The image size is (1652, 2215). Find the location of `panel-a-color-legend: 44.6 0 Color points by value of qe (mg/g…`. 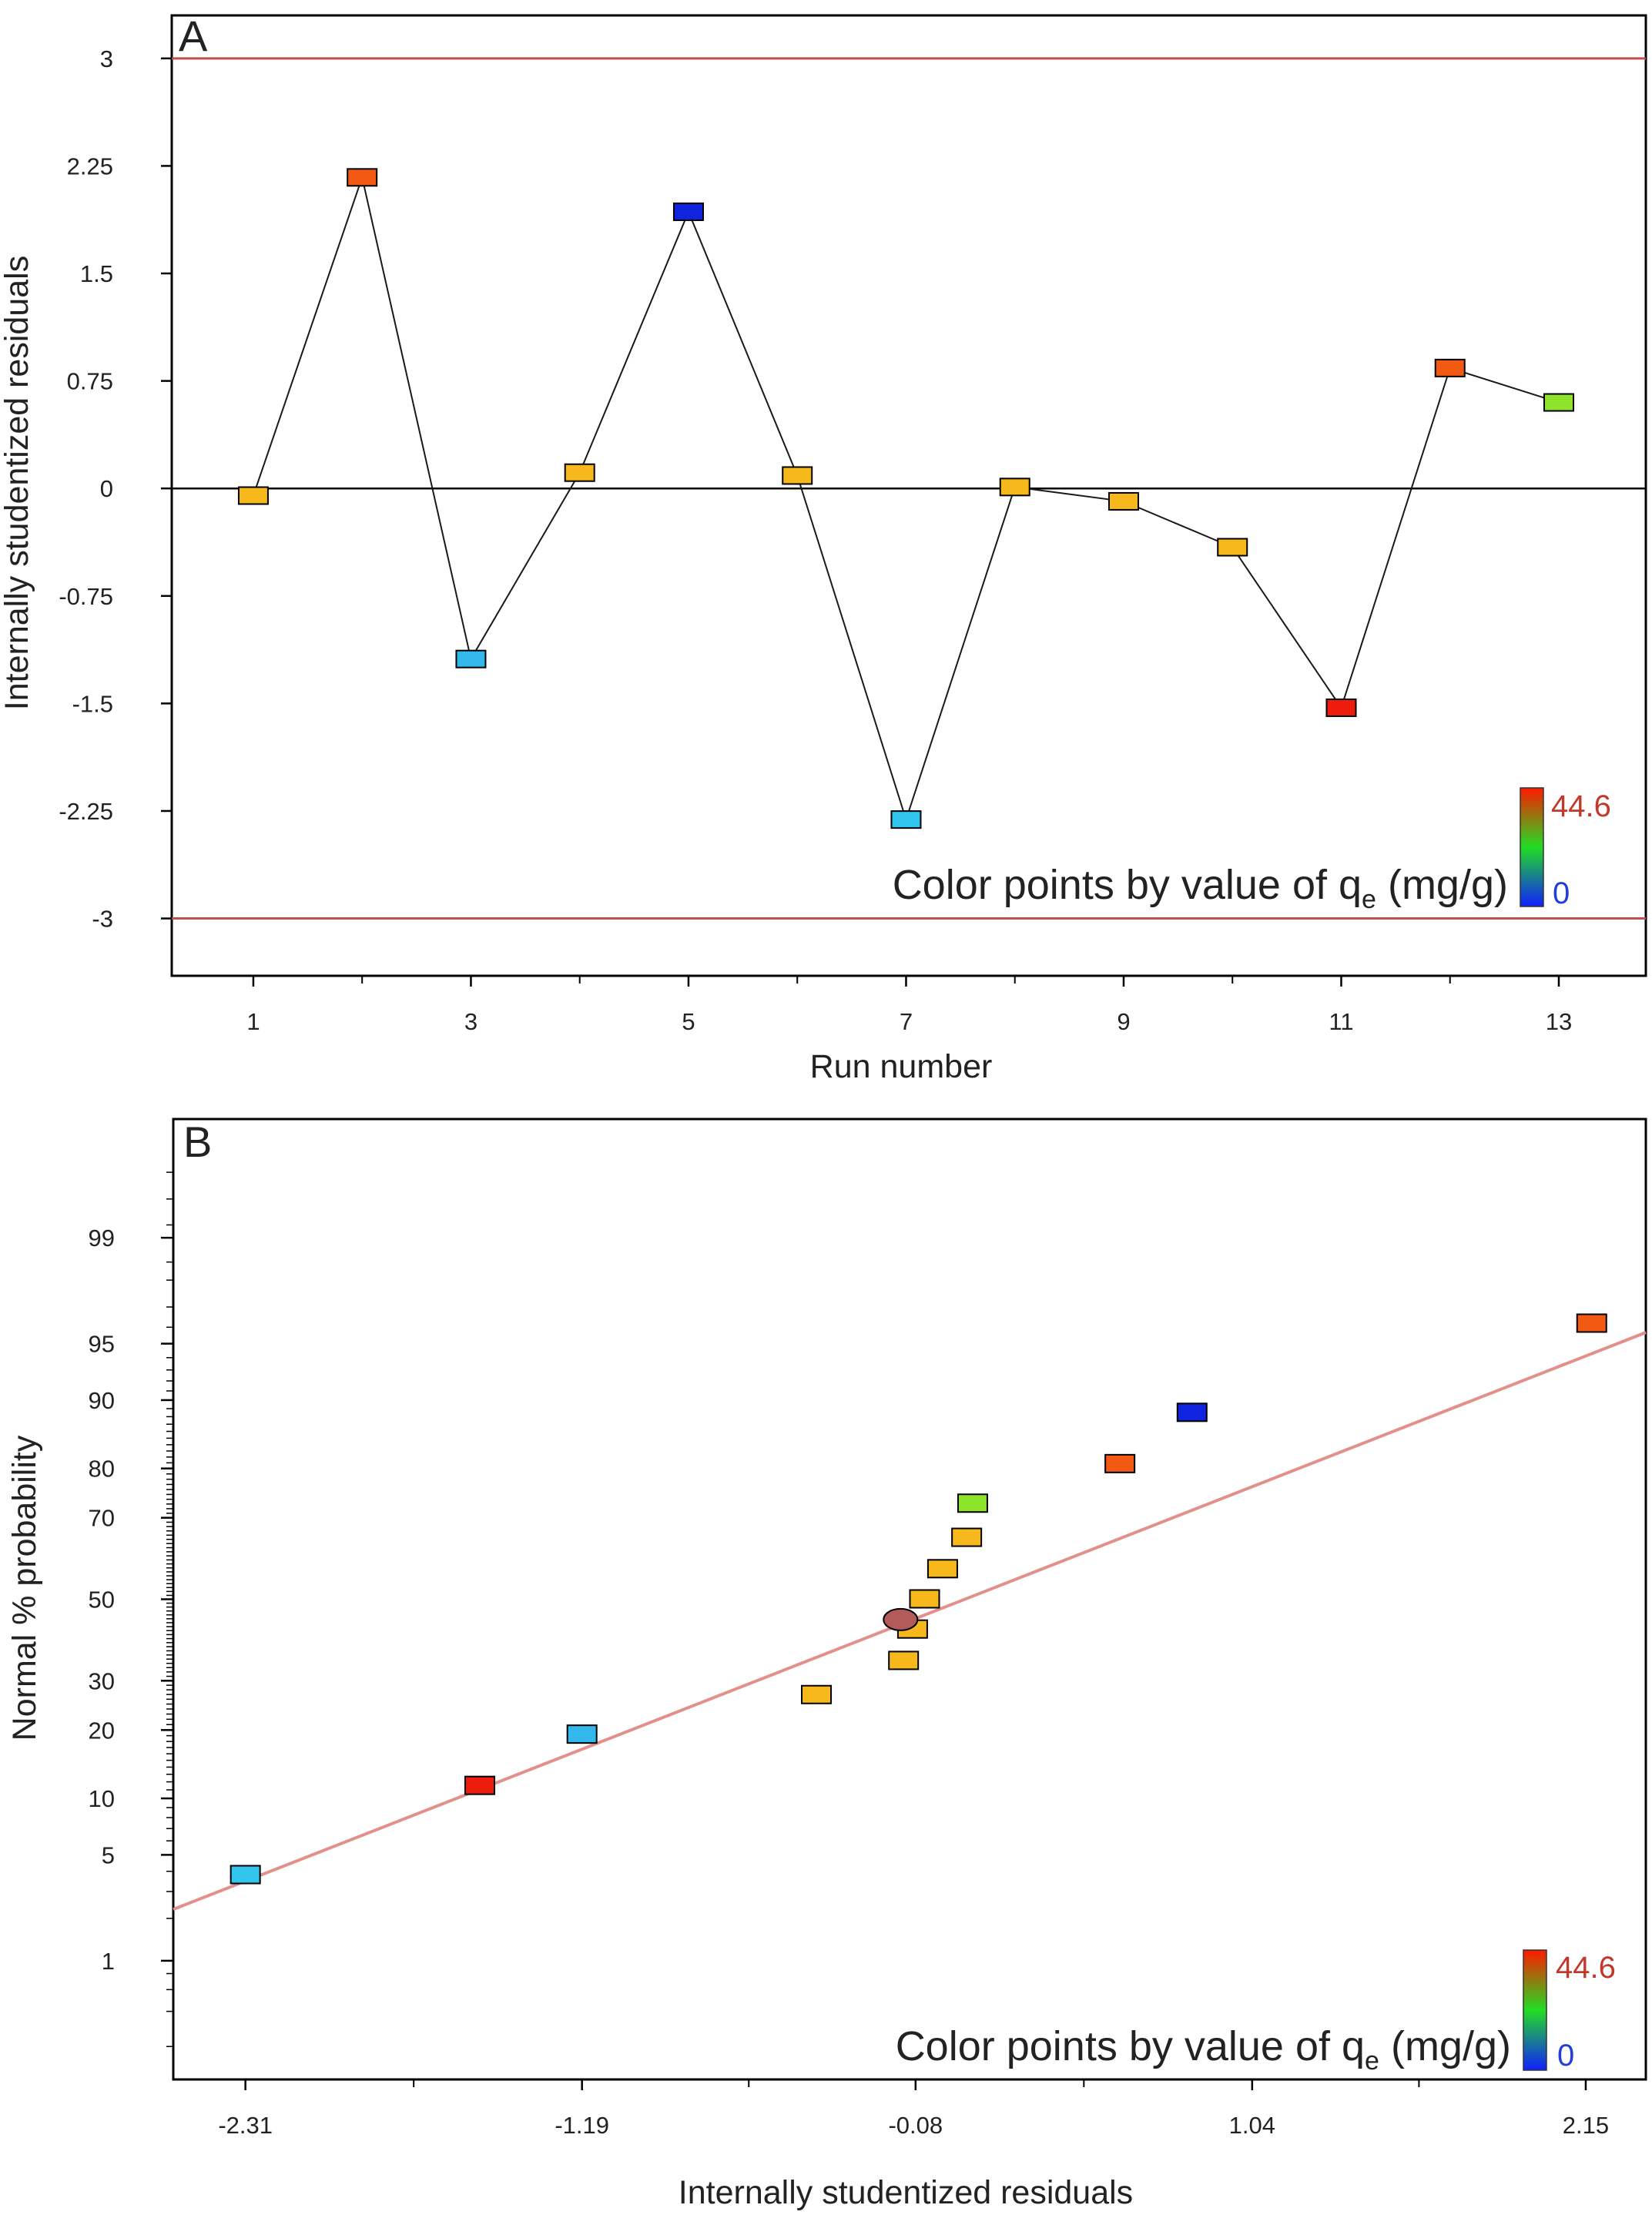

panel-a-color-legend: 44.6 0 Color points by value of qe (mg/g… is located at coordinates (1252, 851).